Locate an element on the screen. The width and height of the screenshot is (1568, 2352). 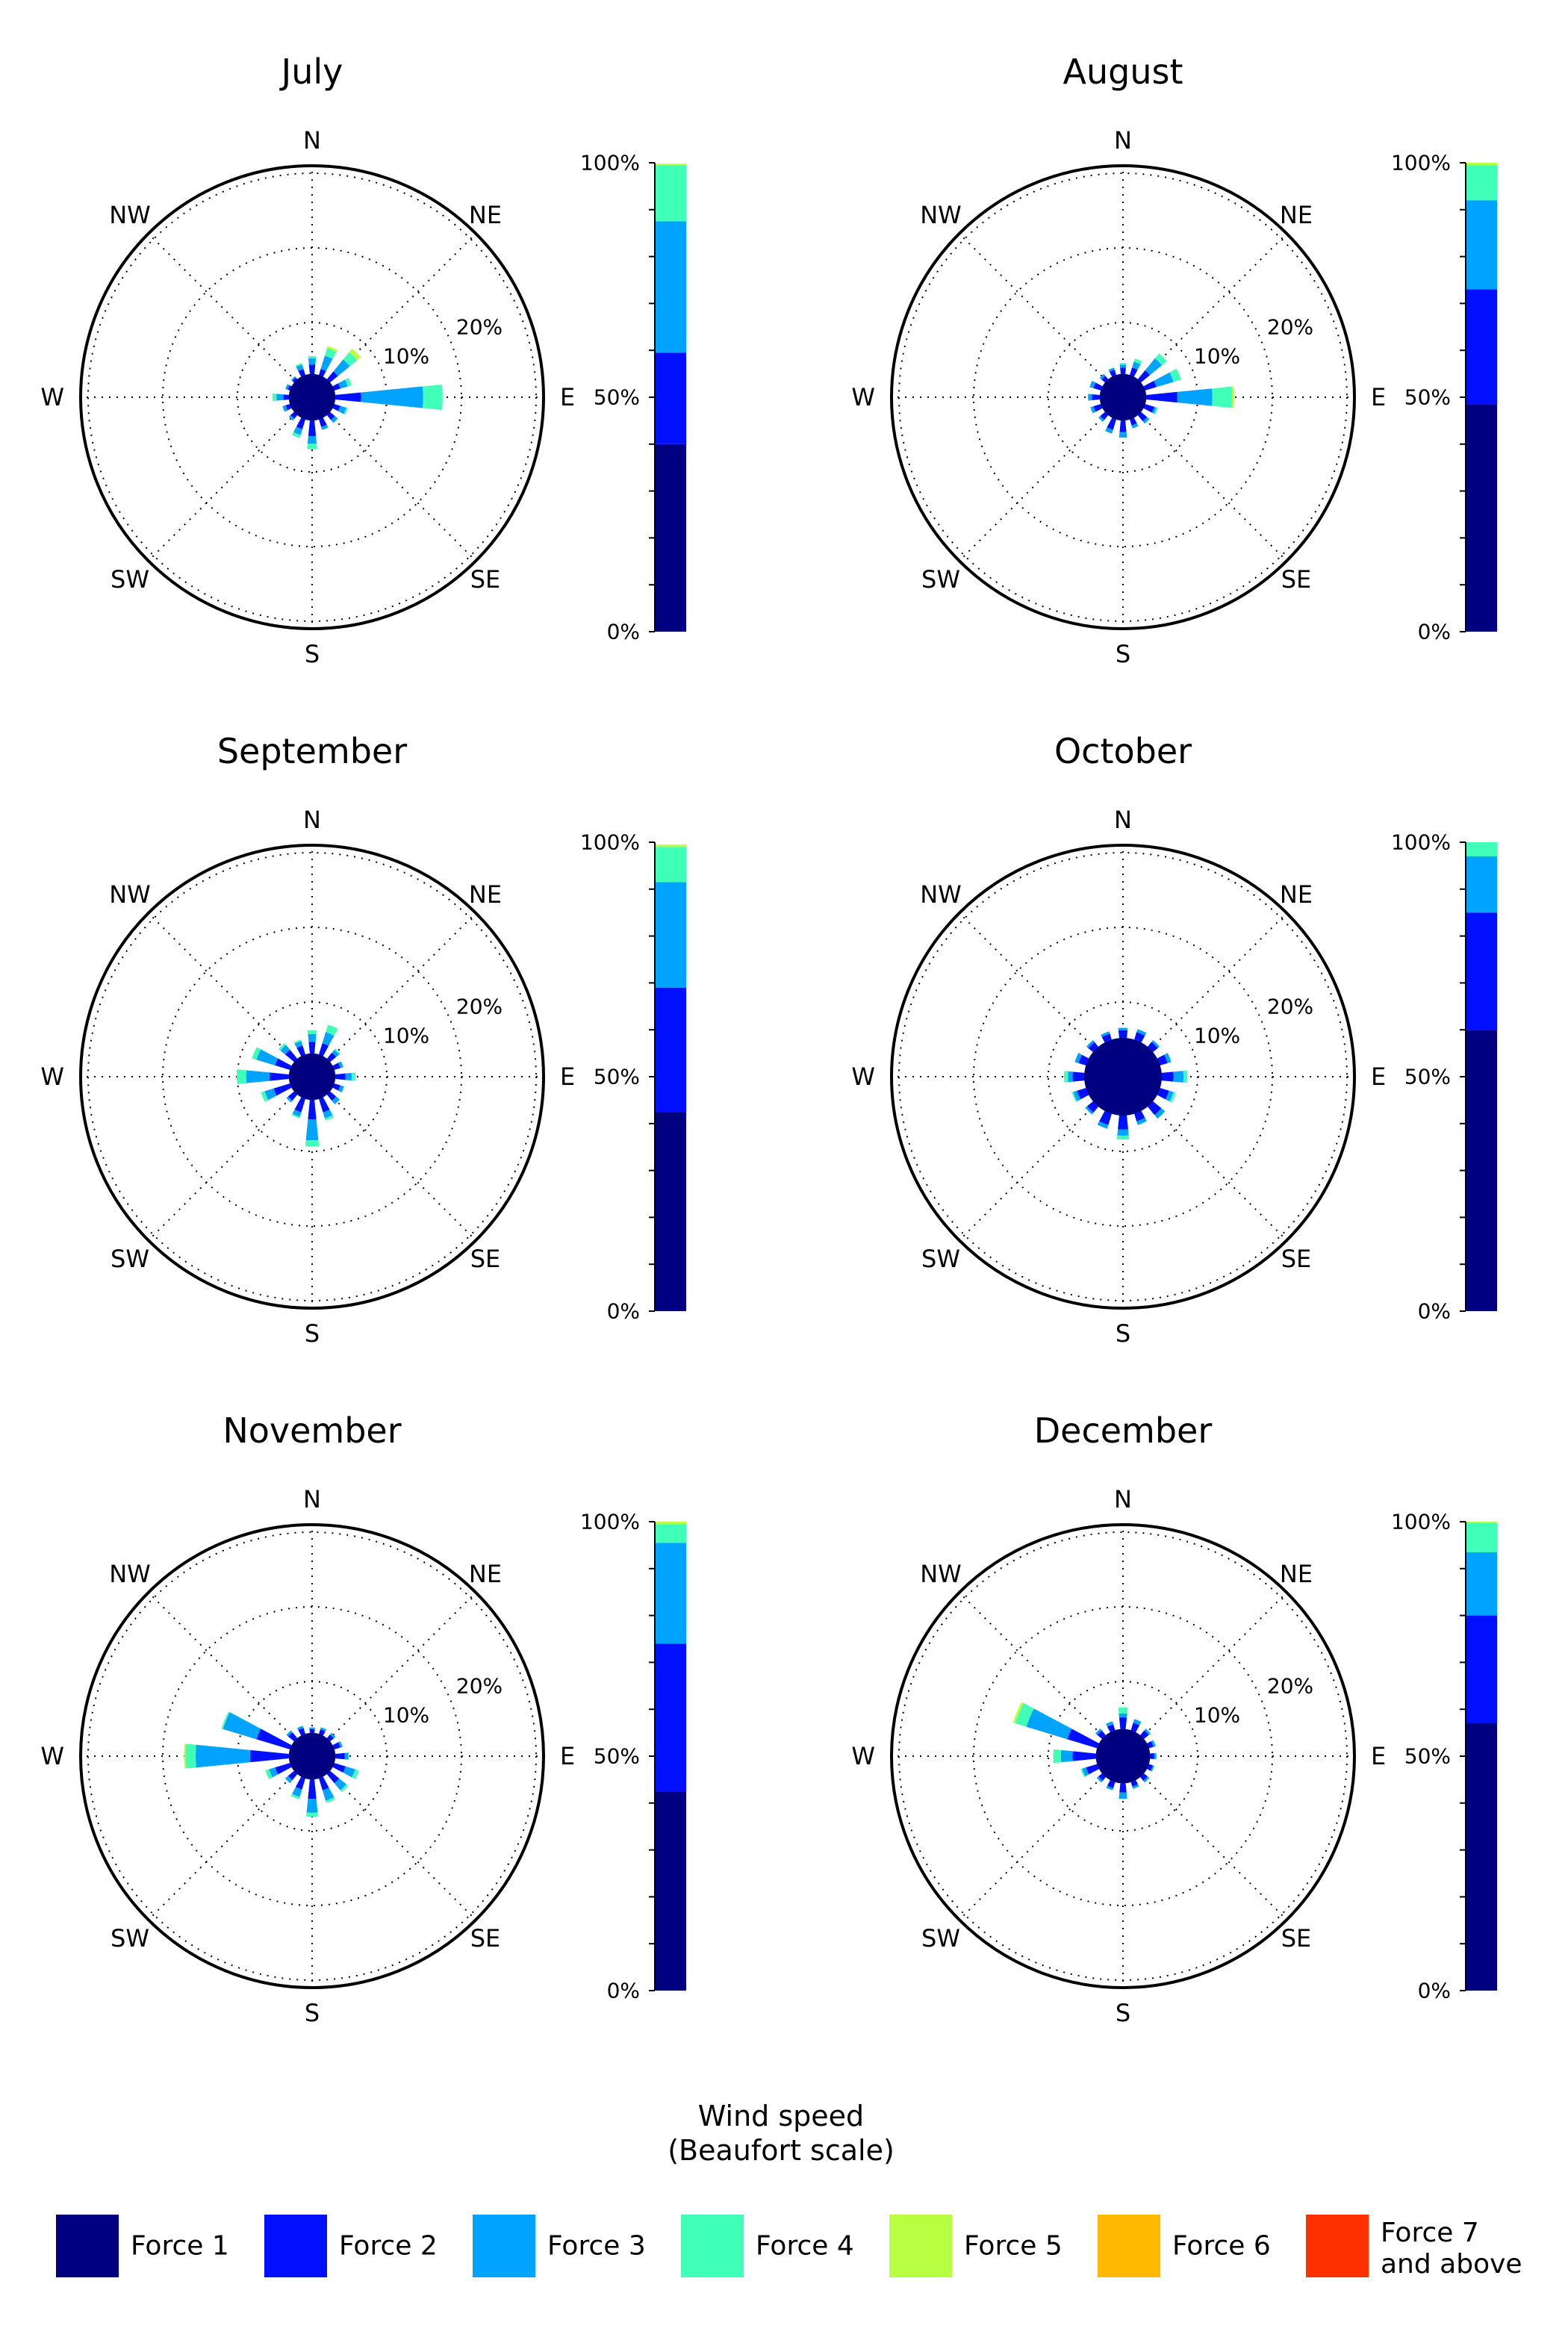
month-panel: December 10% 20% N NE E SE S SW W NW 0% 50% 100% is located at coordinates (1174, 1718).